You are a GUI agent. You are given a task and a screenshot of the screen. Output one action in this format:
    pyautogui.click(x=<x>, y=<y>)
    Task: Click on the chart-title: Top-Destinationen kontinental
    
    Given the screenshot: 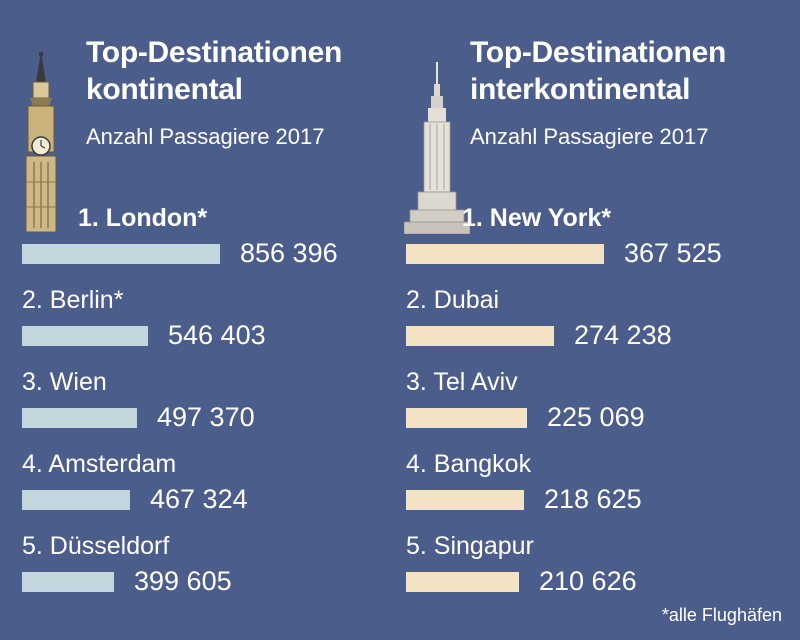 What is the action you would take?
    pyautogui.click(x=214, y=71)
    